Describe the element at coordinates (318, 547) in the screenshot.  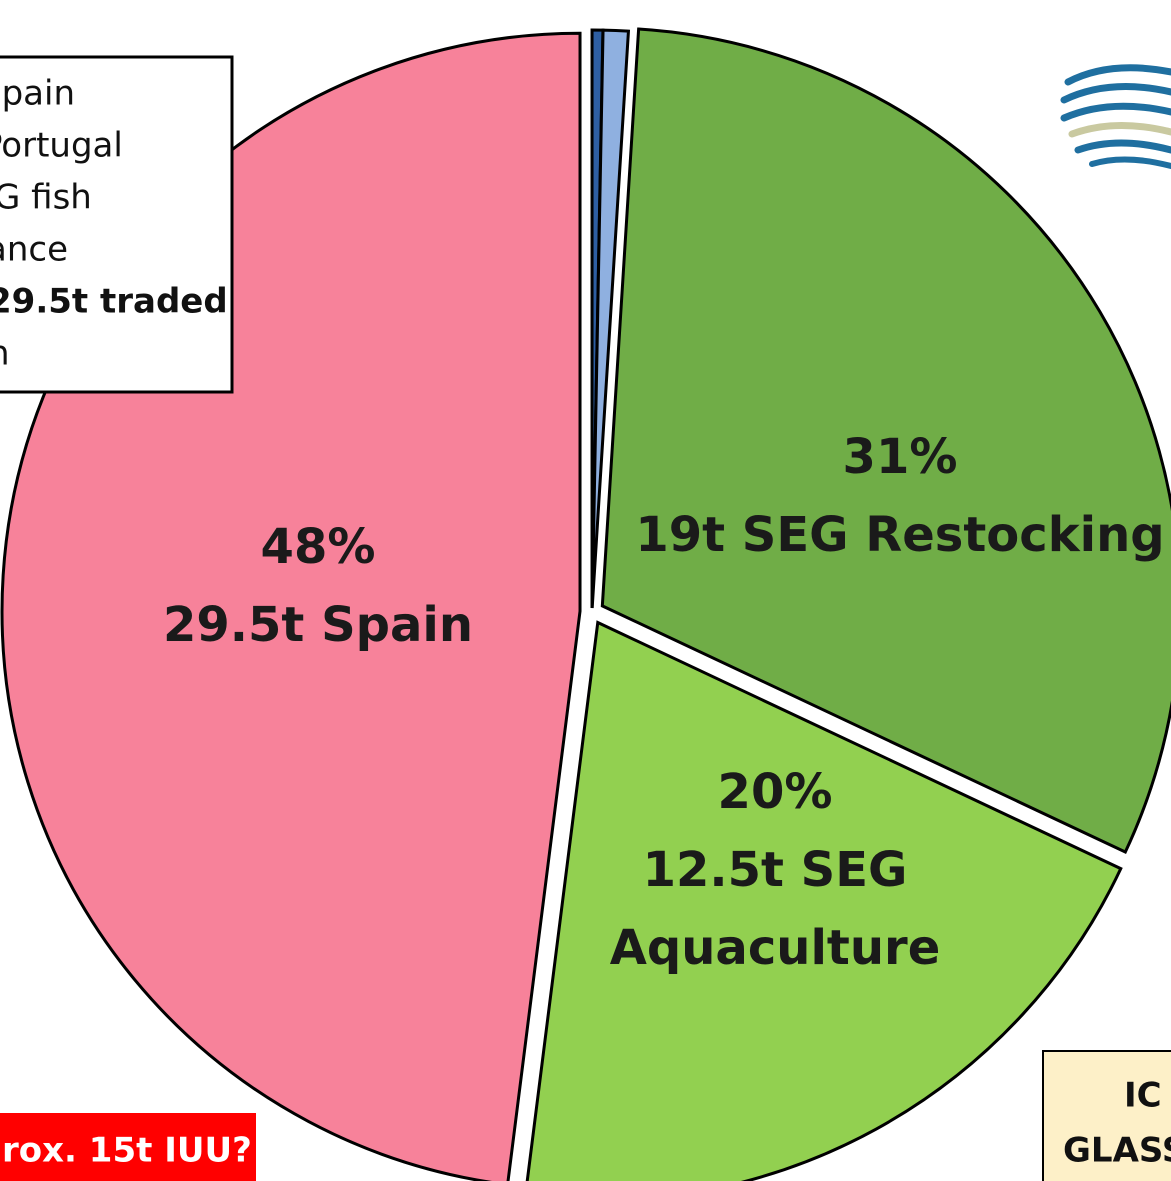
I see `data-label: 48%` at that location.